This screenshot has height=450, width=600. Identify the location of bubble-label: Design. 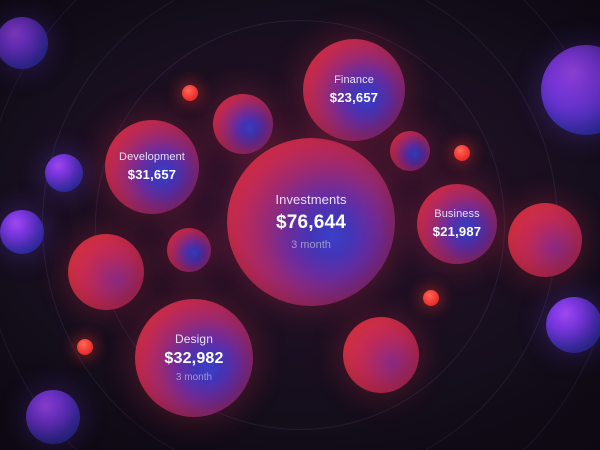
(194, 338).